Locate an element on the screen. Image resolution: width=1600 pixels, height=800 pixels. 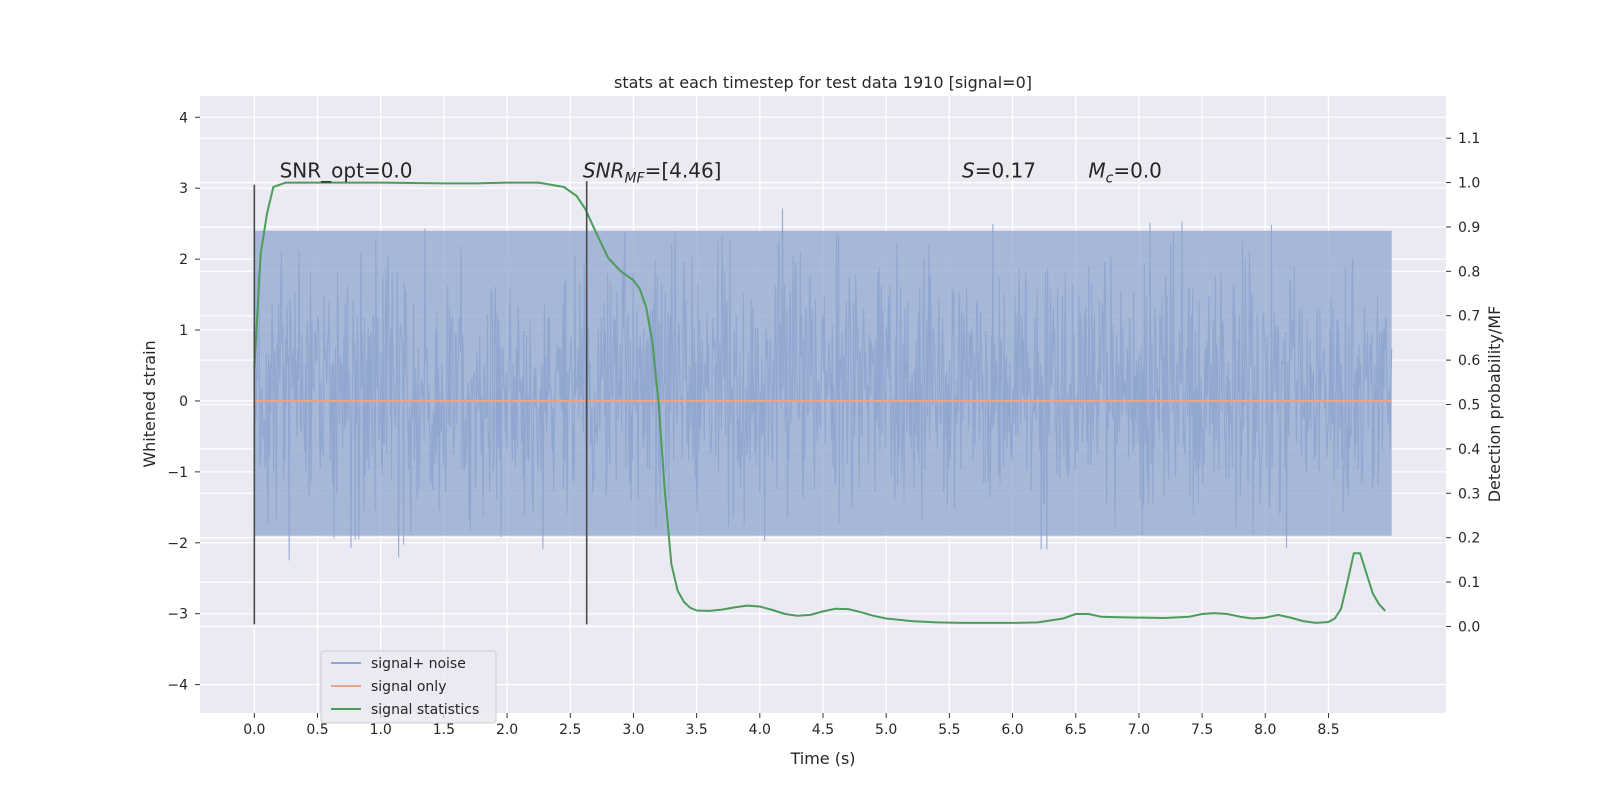
x-tick-label: 0.5 is located at coordinates (317, 730).